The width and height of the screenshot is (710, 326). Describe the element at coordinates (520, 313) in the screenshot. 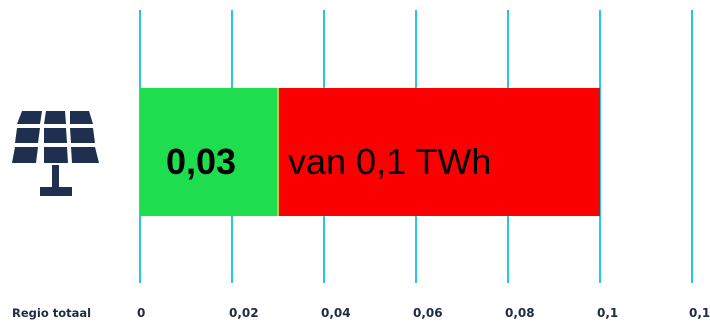

I see `x-tick-label: 0,08` at that location.